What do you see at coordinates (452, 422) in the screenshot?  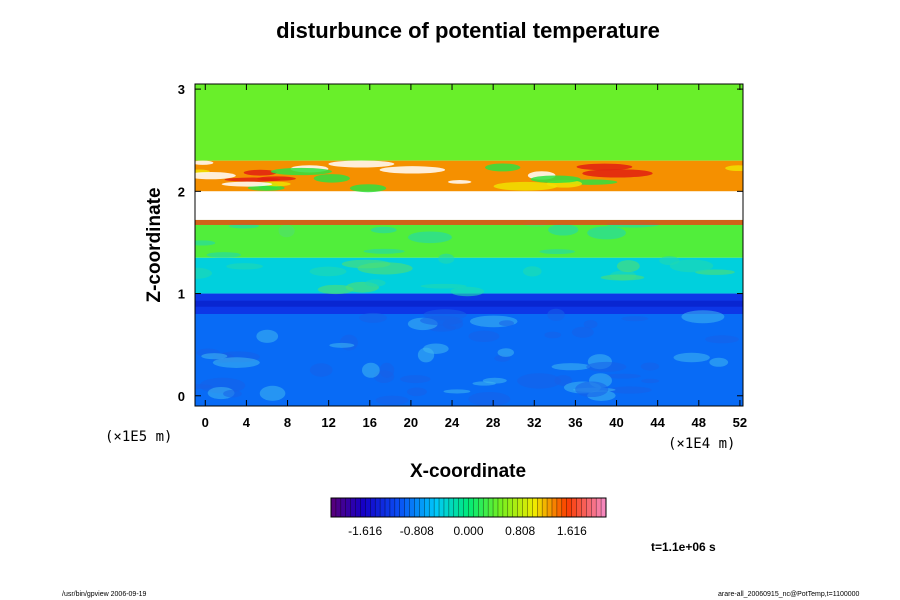 I see `x-tick-label: 24` at bounding box center [452, 422].